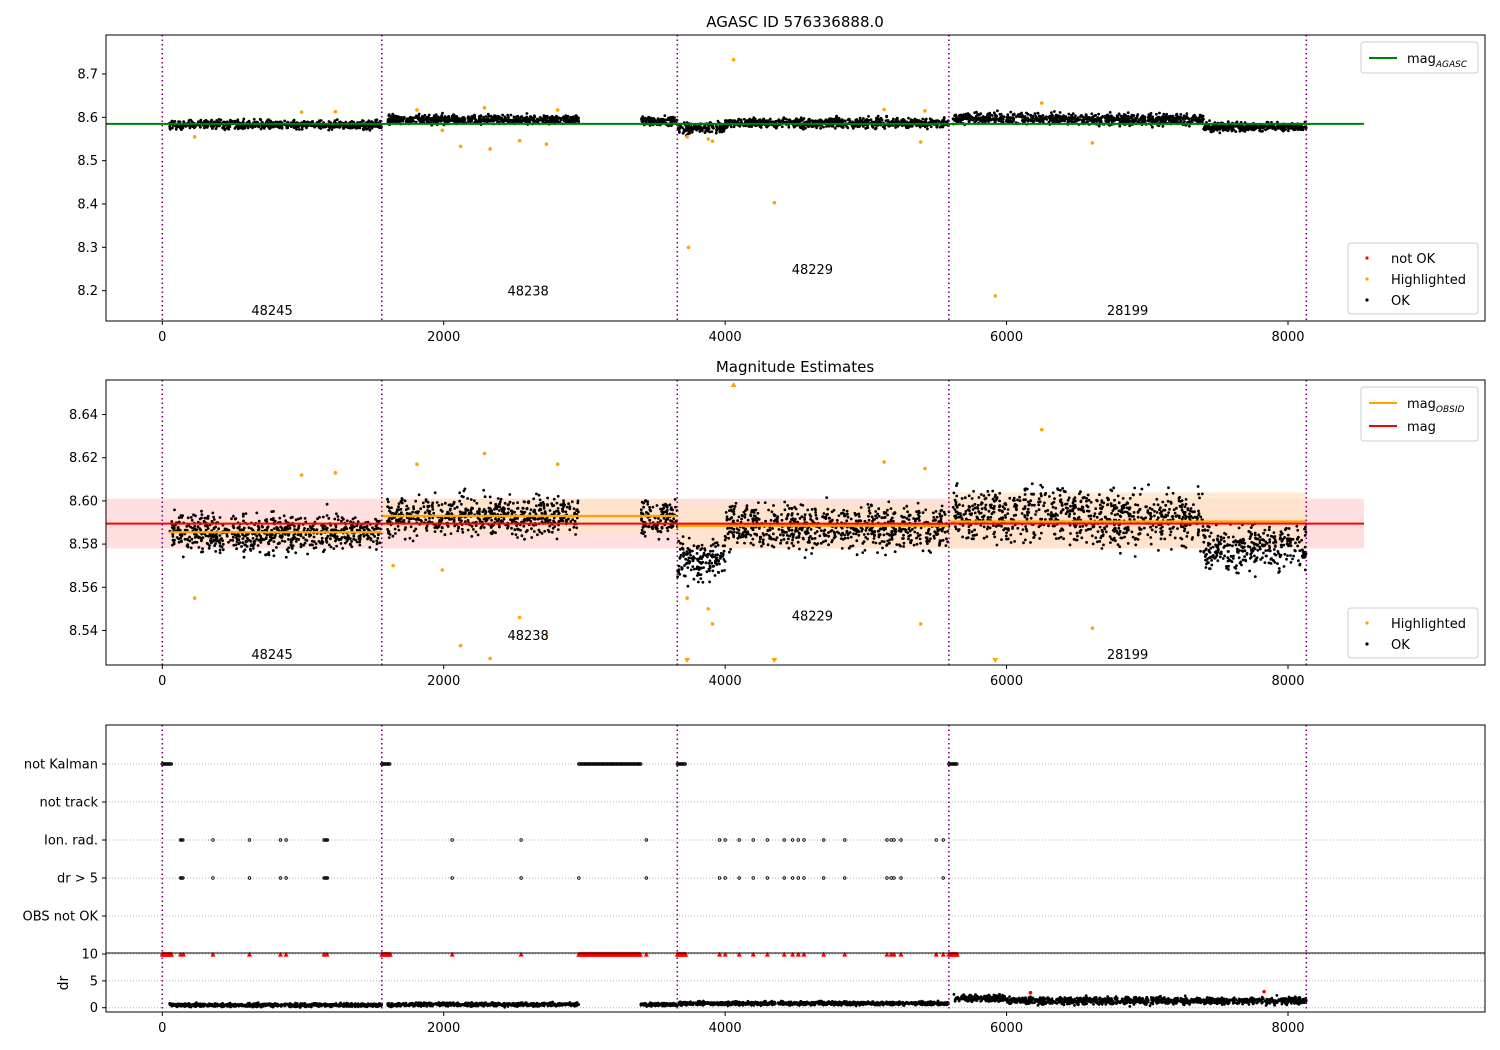  I want to click on y-tick-label: 8.6, so click(87, 118).